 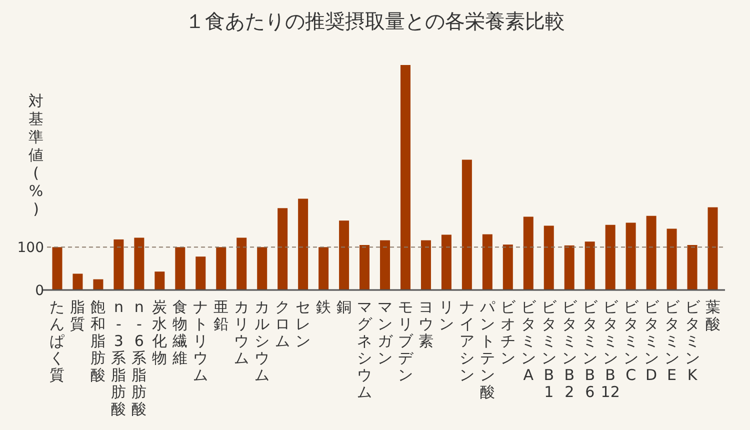 What do you see at coordinates (282, 324) in the screenshot?
I see `x-tick-label: クロム` at bounding box center [282, 324].